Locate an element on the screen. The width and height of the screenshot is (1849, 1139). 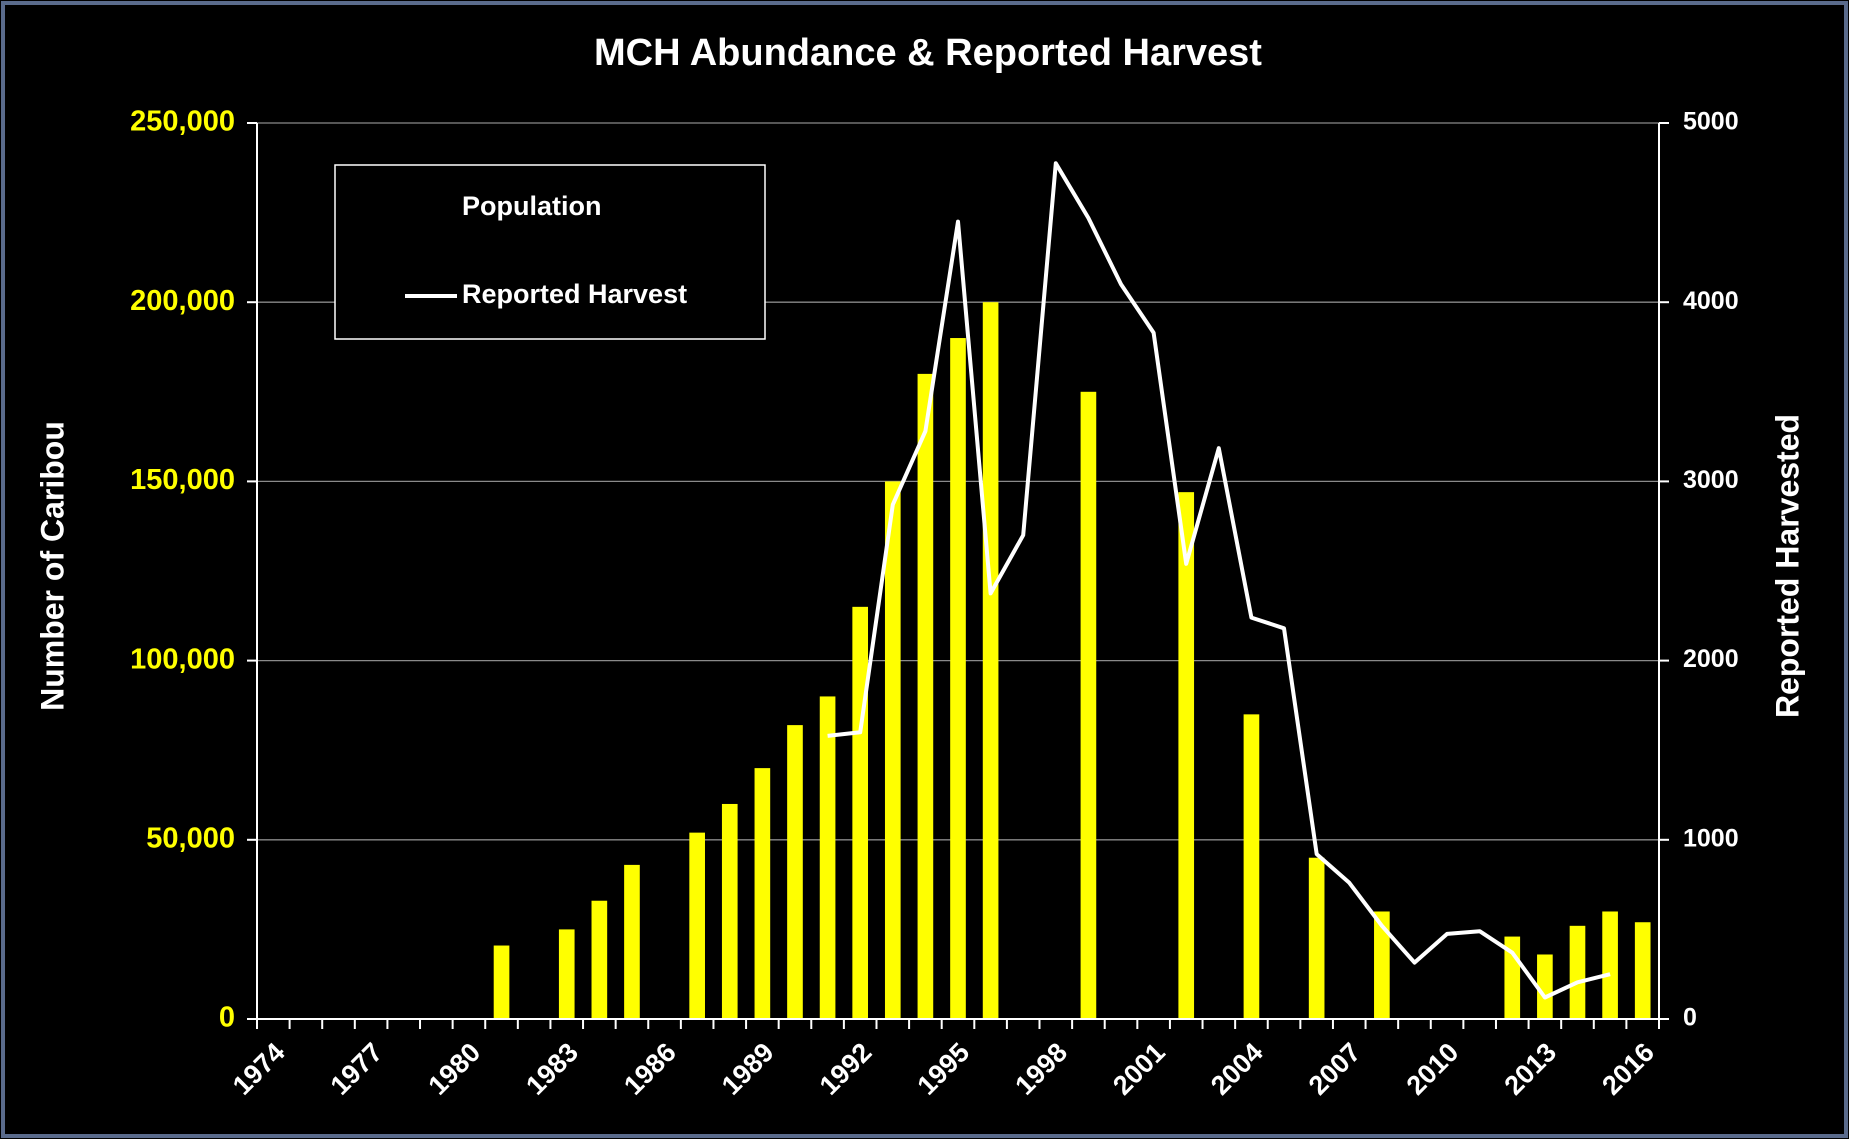
legend-label: Reported Harvest is located at coordinates (574, 294).